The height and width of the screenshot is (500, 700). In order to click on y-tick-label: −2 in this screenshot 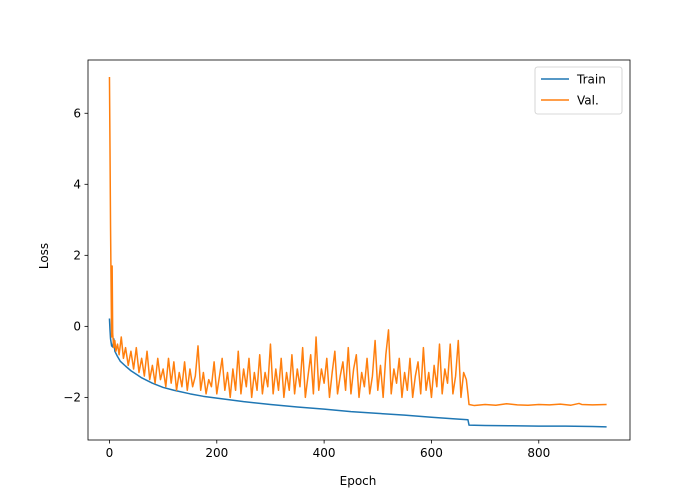, I will do `click(72, 397)`.